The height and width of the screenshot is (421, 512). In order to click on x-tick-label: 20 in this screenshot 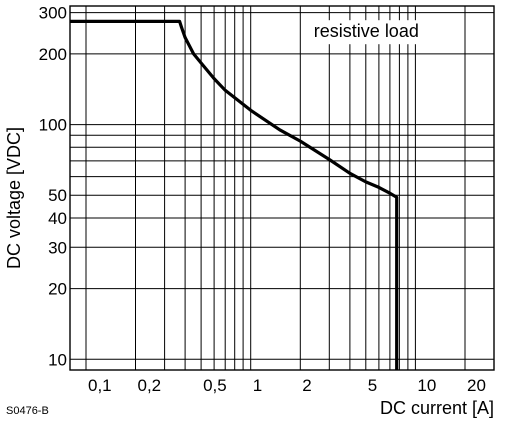, I will do `click(476, 385)`.